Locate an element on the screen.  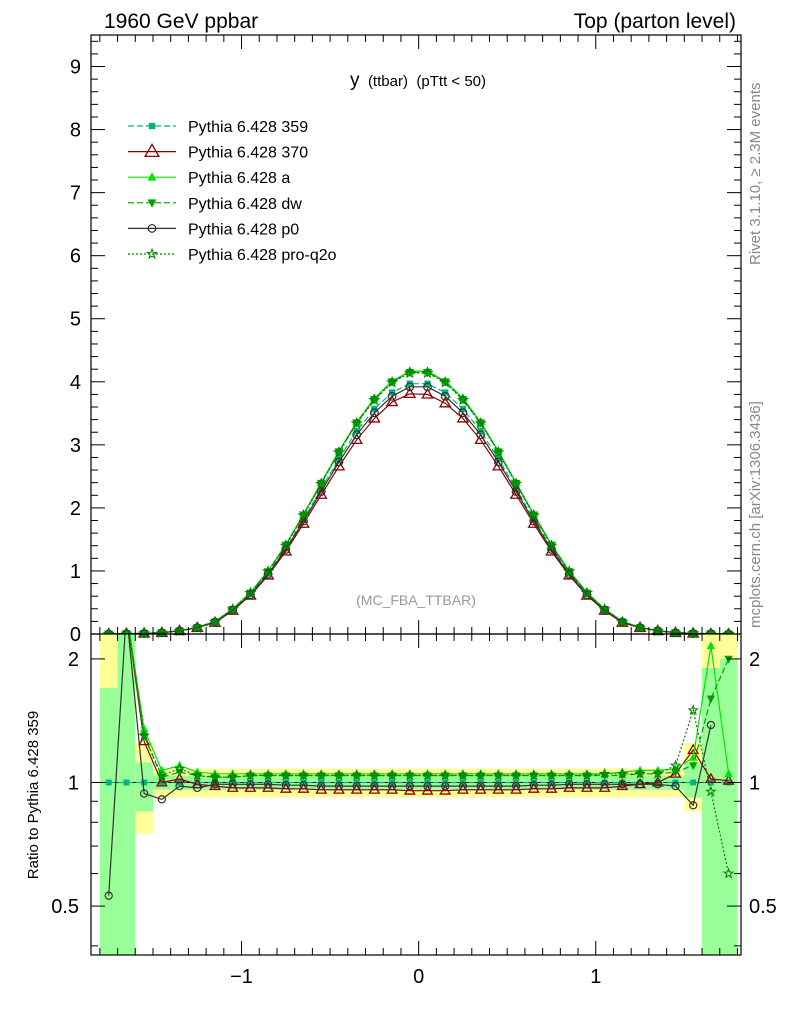
rivet-label: Rivet 3.1.10, ≥ 2.3M events is located at coordinates (755, 174).